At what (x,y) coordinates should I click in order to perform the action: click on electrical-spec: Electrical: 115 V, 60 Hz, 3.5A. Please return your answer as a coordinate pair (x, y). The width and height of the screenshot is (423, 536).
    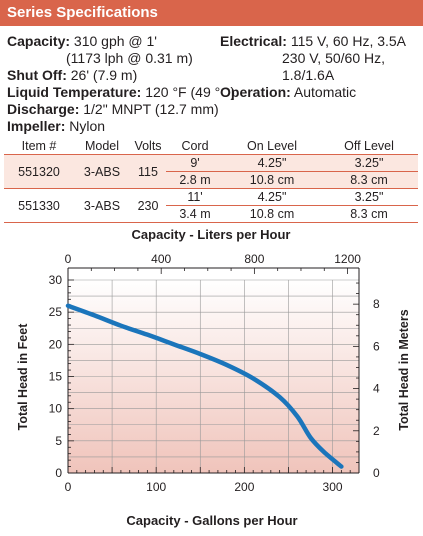
    Looking at the image, I should click on (313, 41).